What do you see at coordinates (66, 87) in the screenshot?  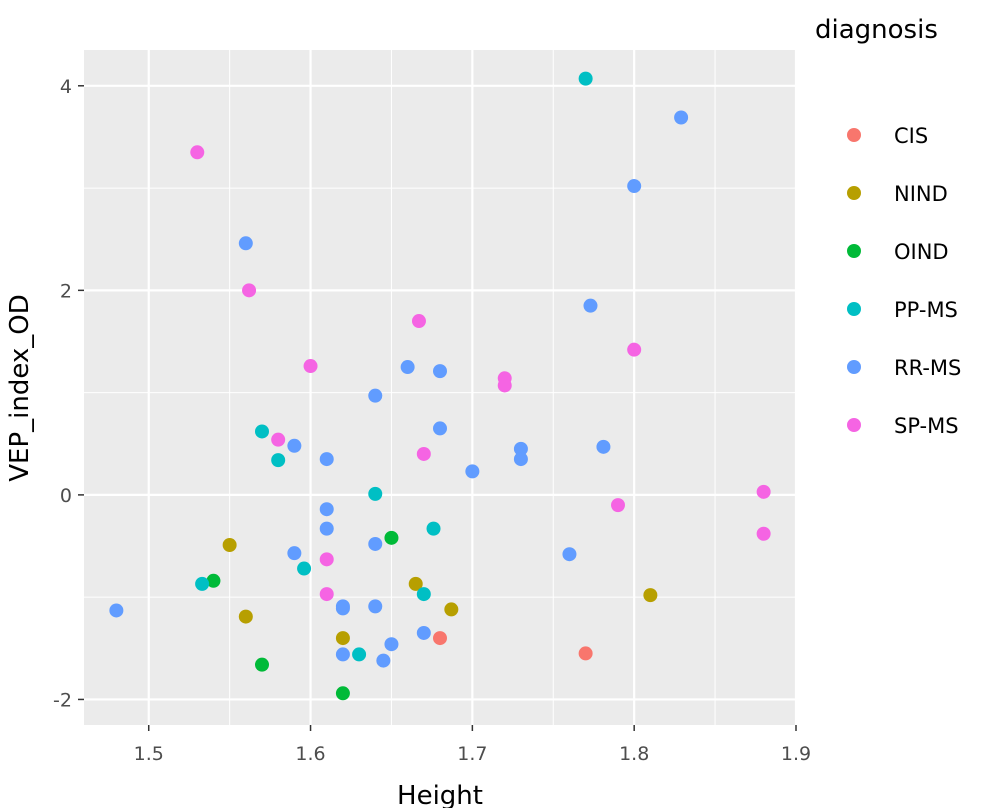 I see `y-tick-label: 4` at bounding box center [66, 87].